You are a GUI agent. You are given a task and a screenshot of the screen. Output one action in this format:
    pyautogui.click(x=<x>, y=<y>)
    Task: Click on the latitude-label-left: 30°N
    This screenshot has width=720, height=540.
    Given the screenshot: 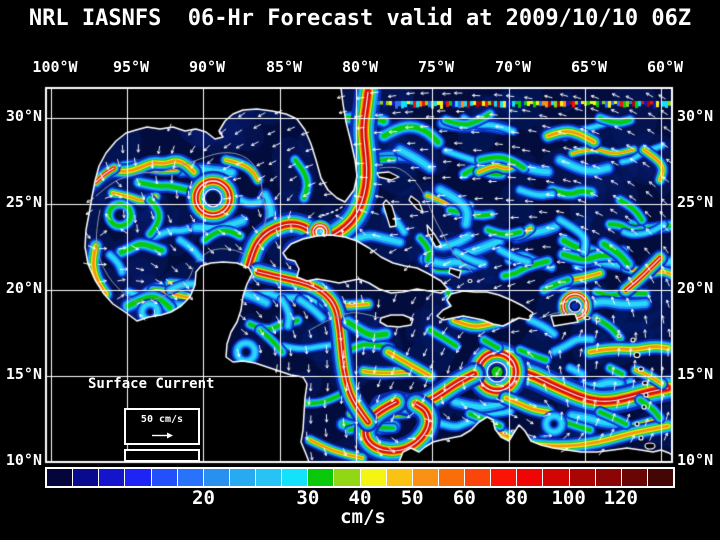 What is the action you would take?
    pyautogui.click(x=23, y=116)
    